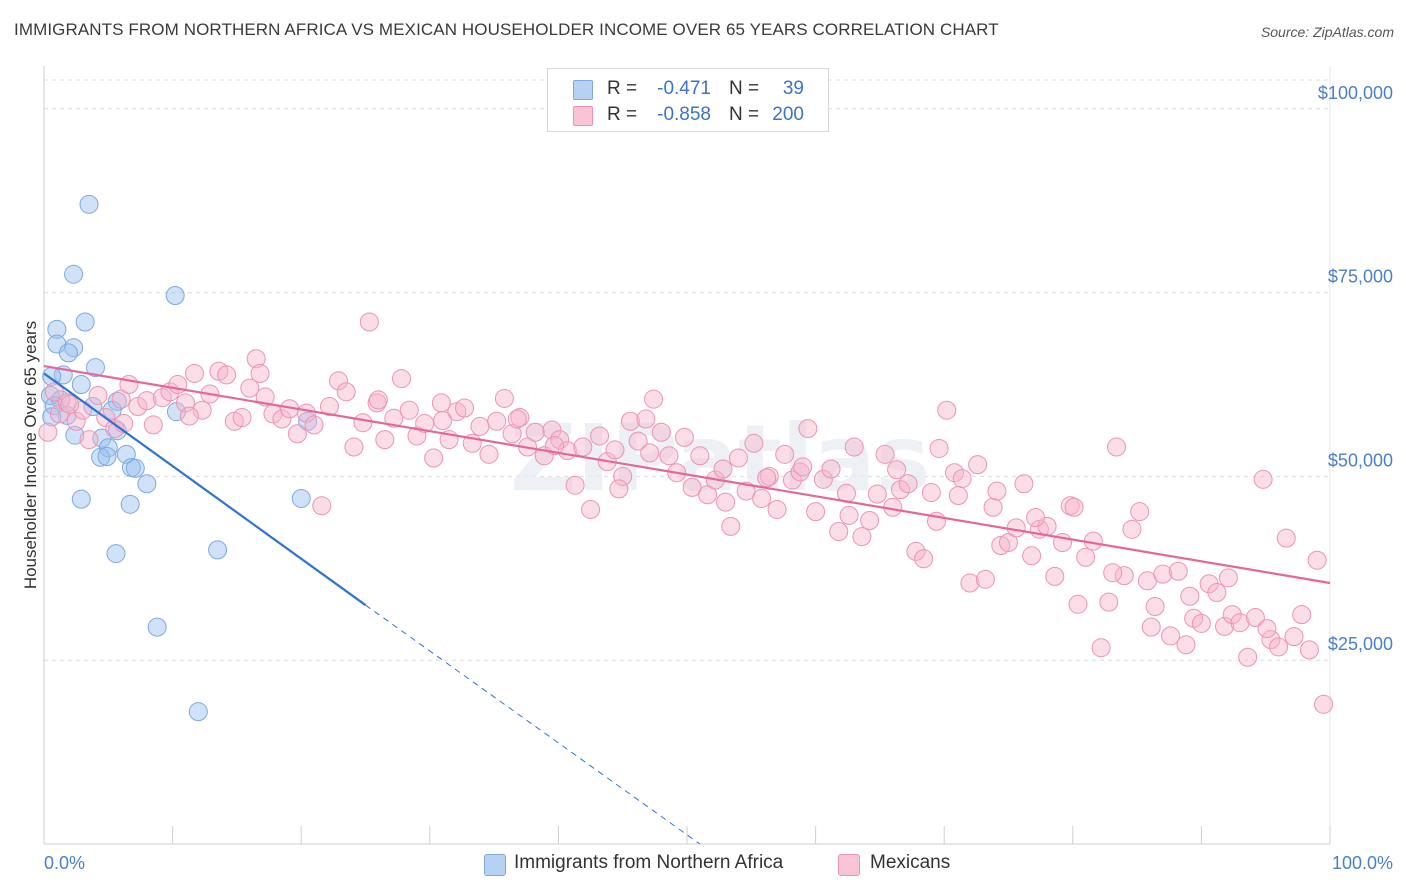  Describe the element at coordinates (910, 862) in the screenshot. I see `legend-label: Mexicans` at that location.